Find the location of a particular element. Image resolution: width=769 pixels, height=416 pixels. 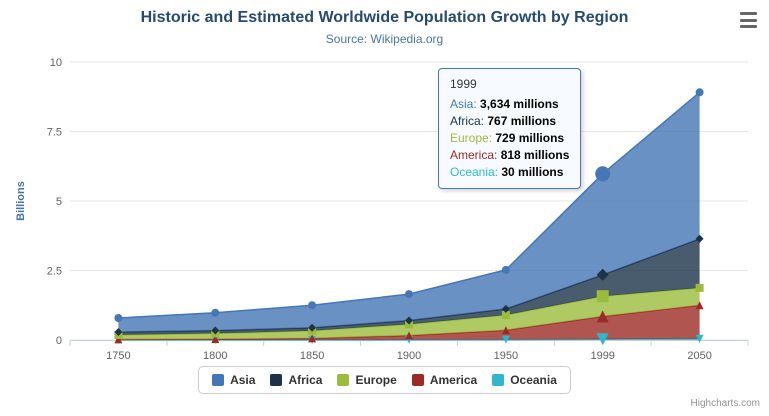

legend-item-label: Asia is located at coordinates (243, 380).